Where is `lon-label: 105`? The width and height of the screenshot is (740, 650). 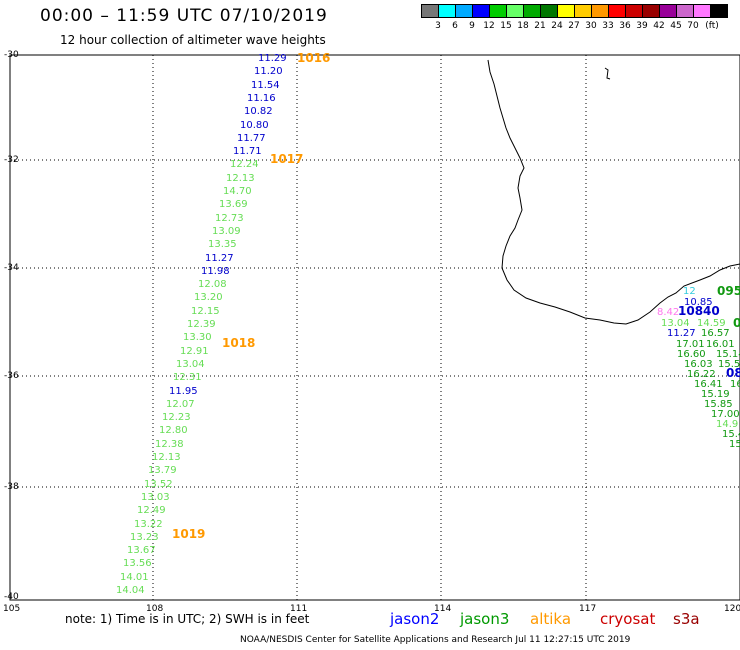
lon-label: 105 is located at coordinates (12, 609).